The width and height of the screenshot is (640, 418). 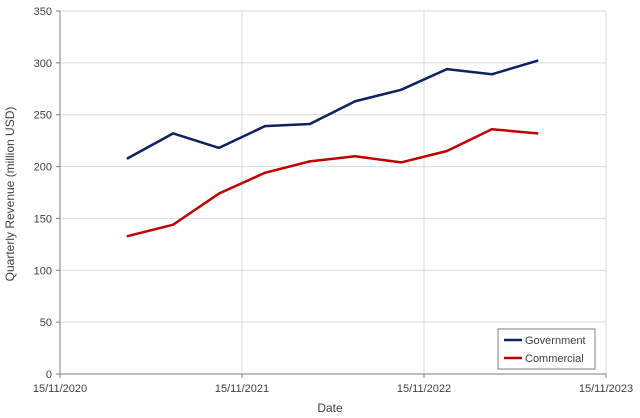 I want to click on x-tick-label: 15/11/2020, so click(x=60, y=389).